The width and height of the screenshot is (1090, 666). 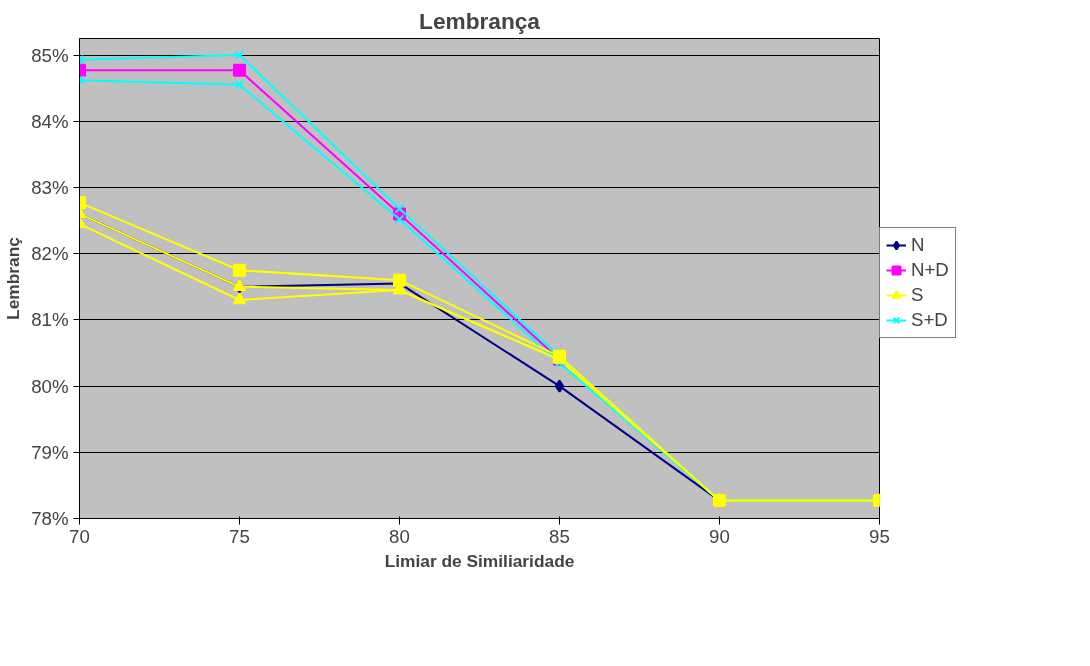 What do you see at coordinates (50, 55) in the screenshot?
I see `y-tick-label: 85%` at bounding box center [50, 55].